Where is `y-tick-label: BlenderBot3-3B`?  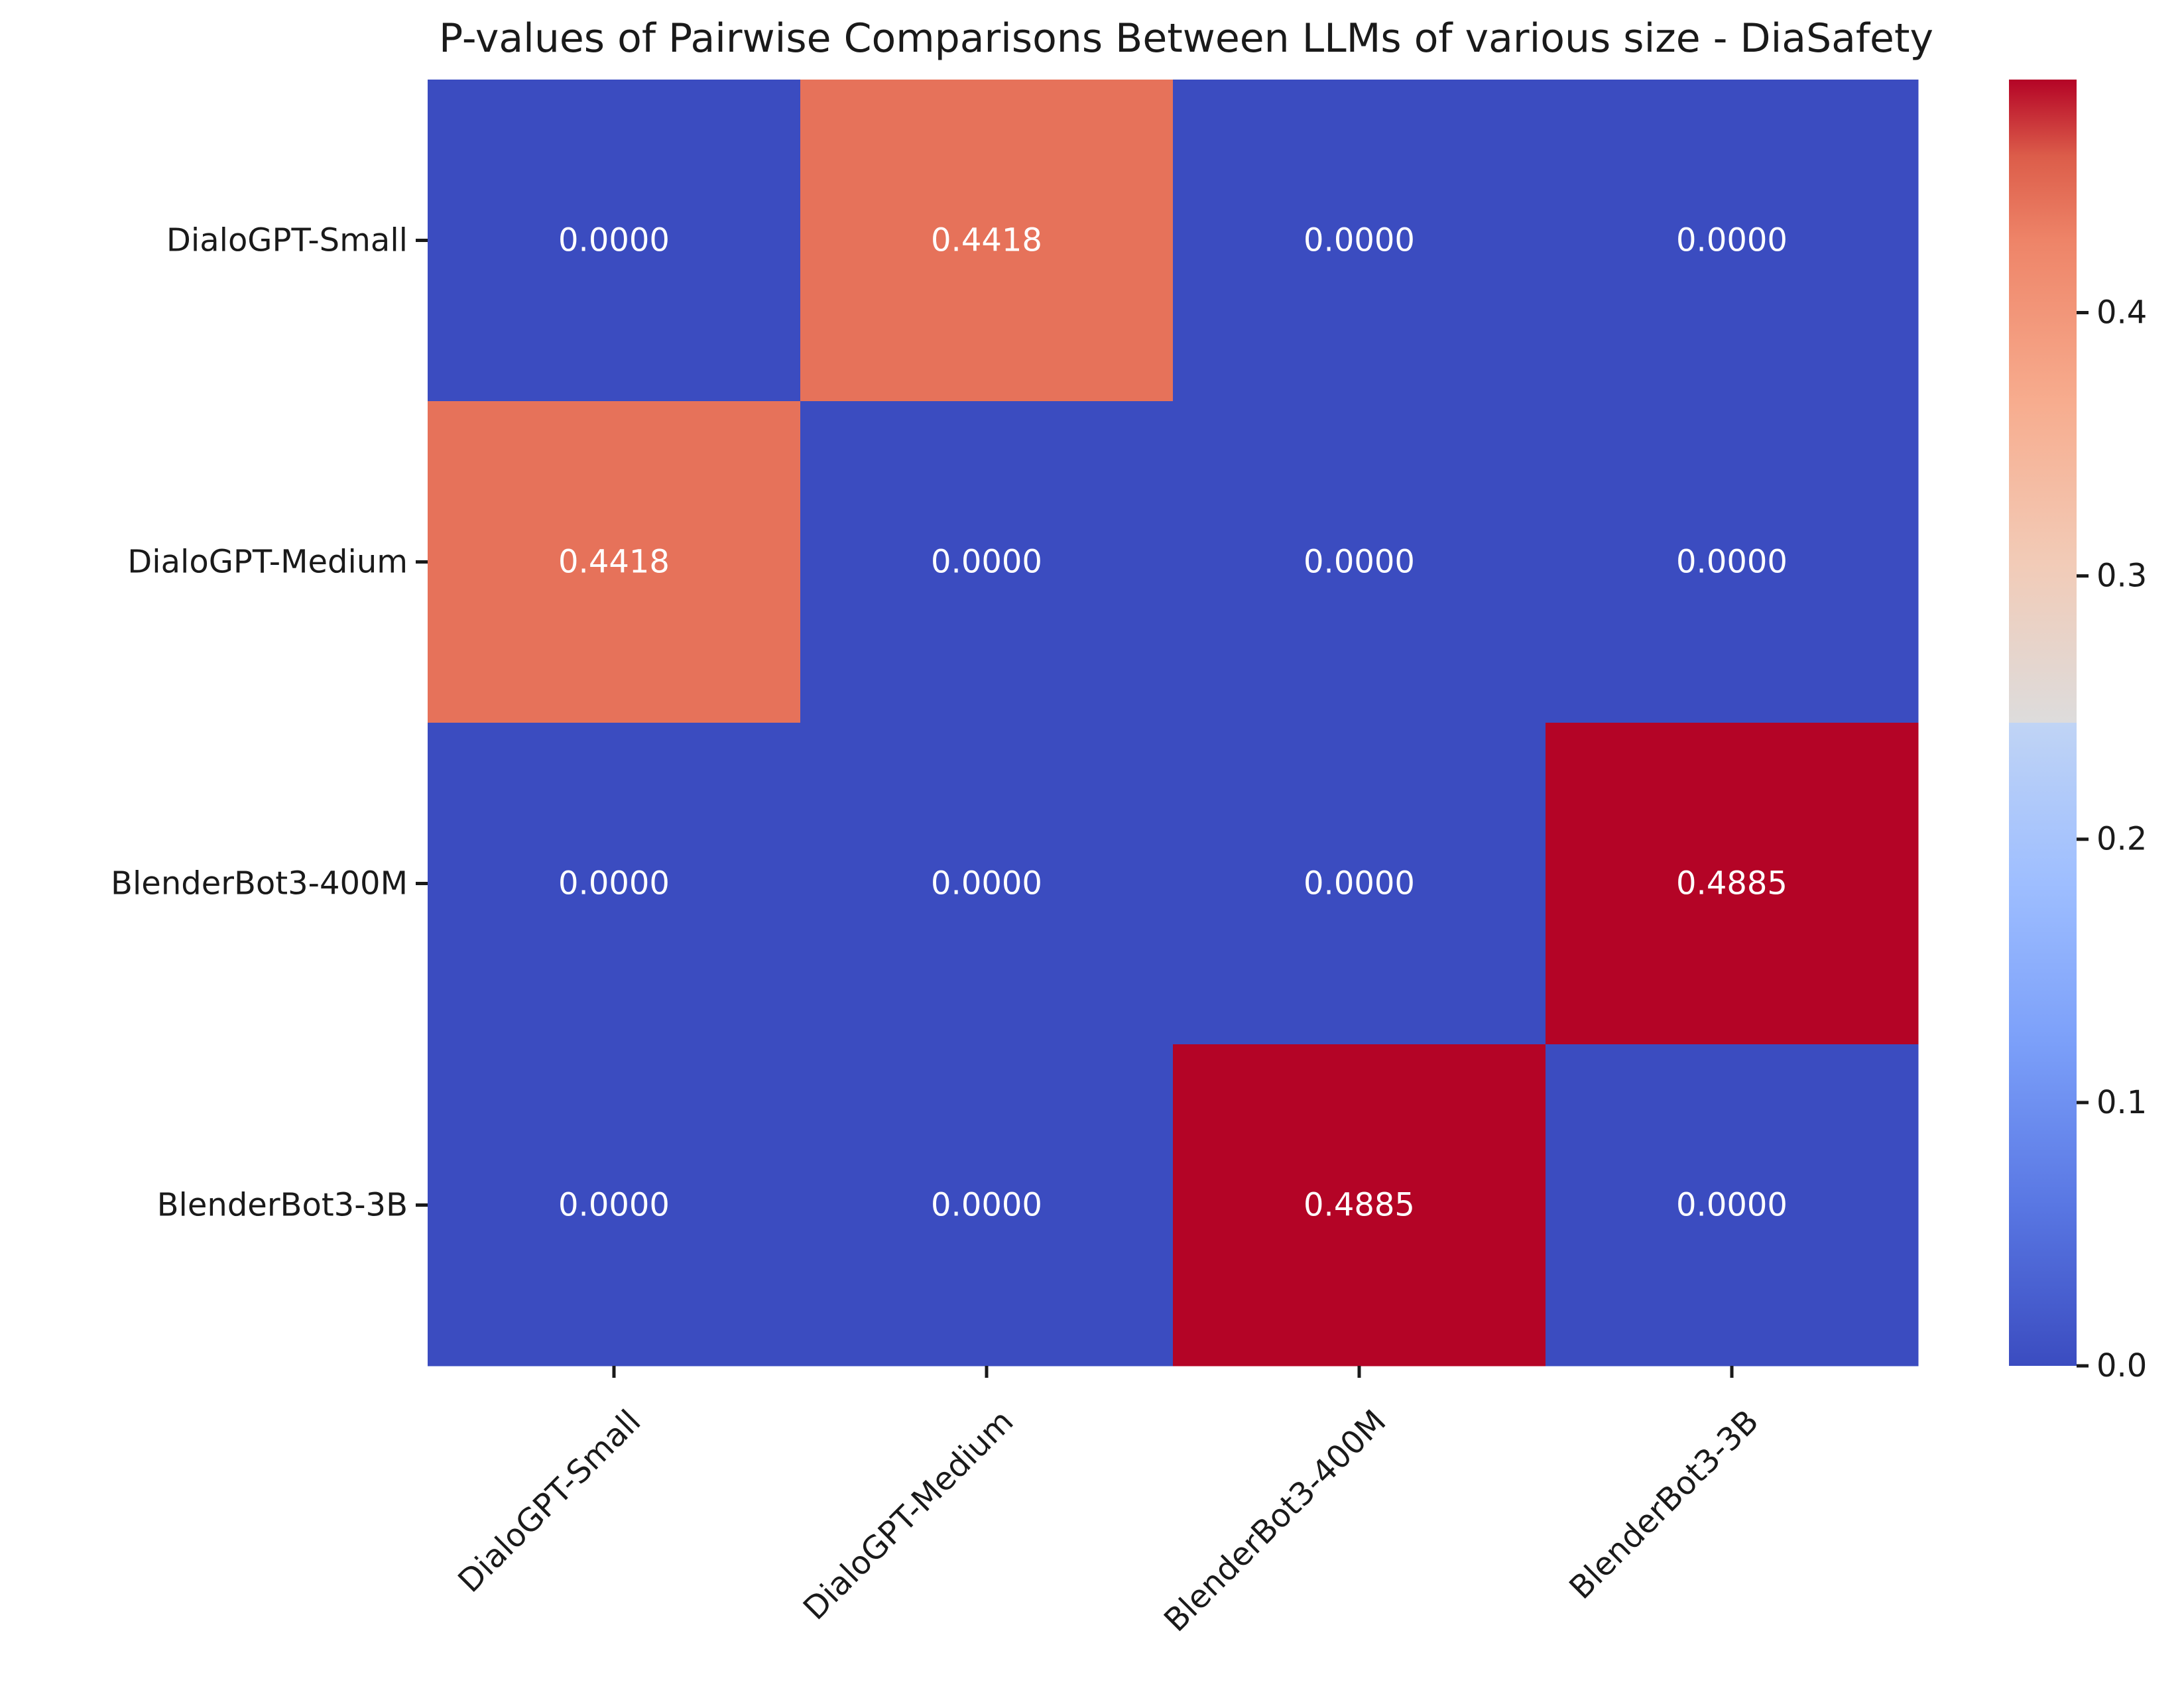 y-tick-label: BlenderBot3-3B is located at coordinates (282, 1205).